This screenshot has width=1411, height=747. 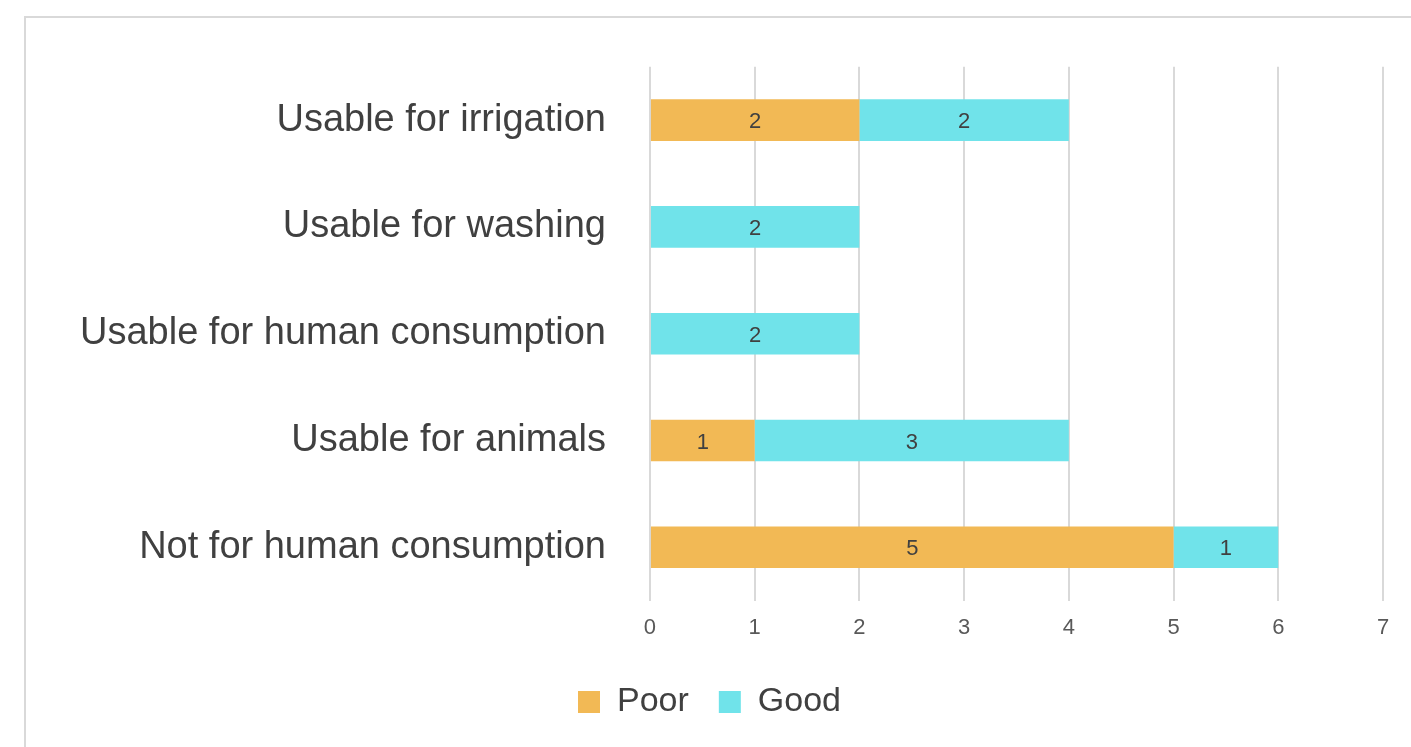 I want to click on x-tick-label: 0, so click(x=650, y=626).